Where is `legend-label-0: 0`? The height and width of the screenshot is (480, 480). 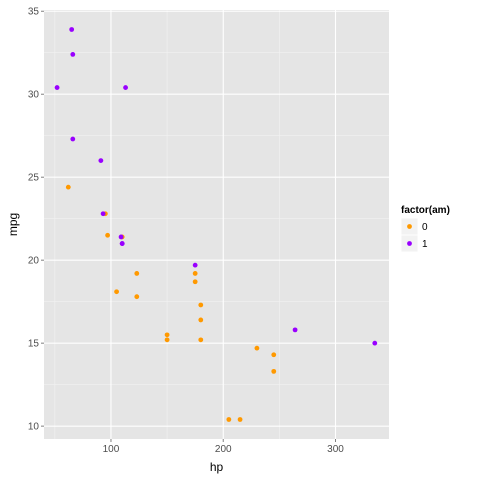 legend-label-0: 0 is located at coordinates (425, 227).